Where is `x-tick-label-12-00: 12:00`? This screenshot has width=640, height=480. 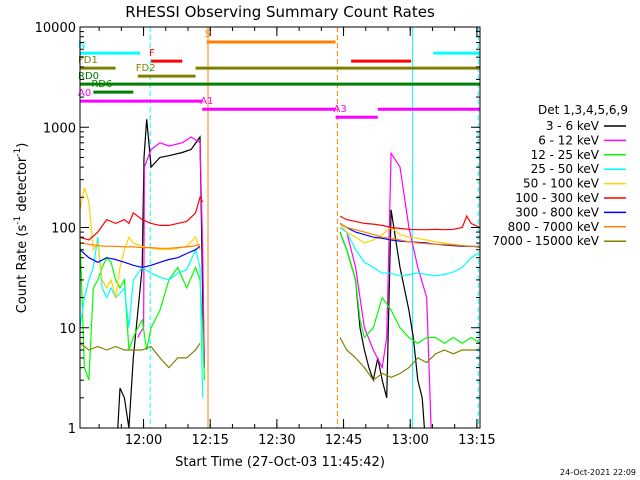 x-tick-label-12-00: 12:00 is located at coordinates (143, 440).